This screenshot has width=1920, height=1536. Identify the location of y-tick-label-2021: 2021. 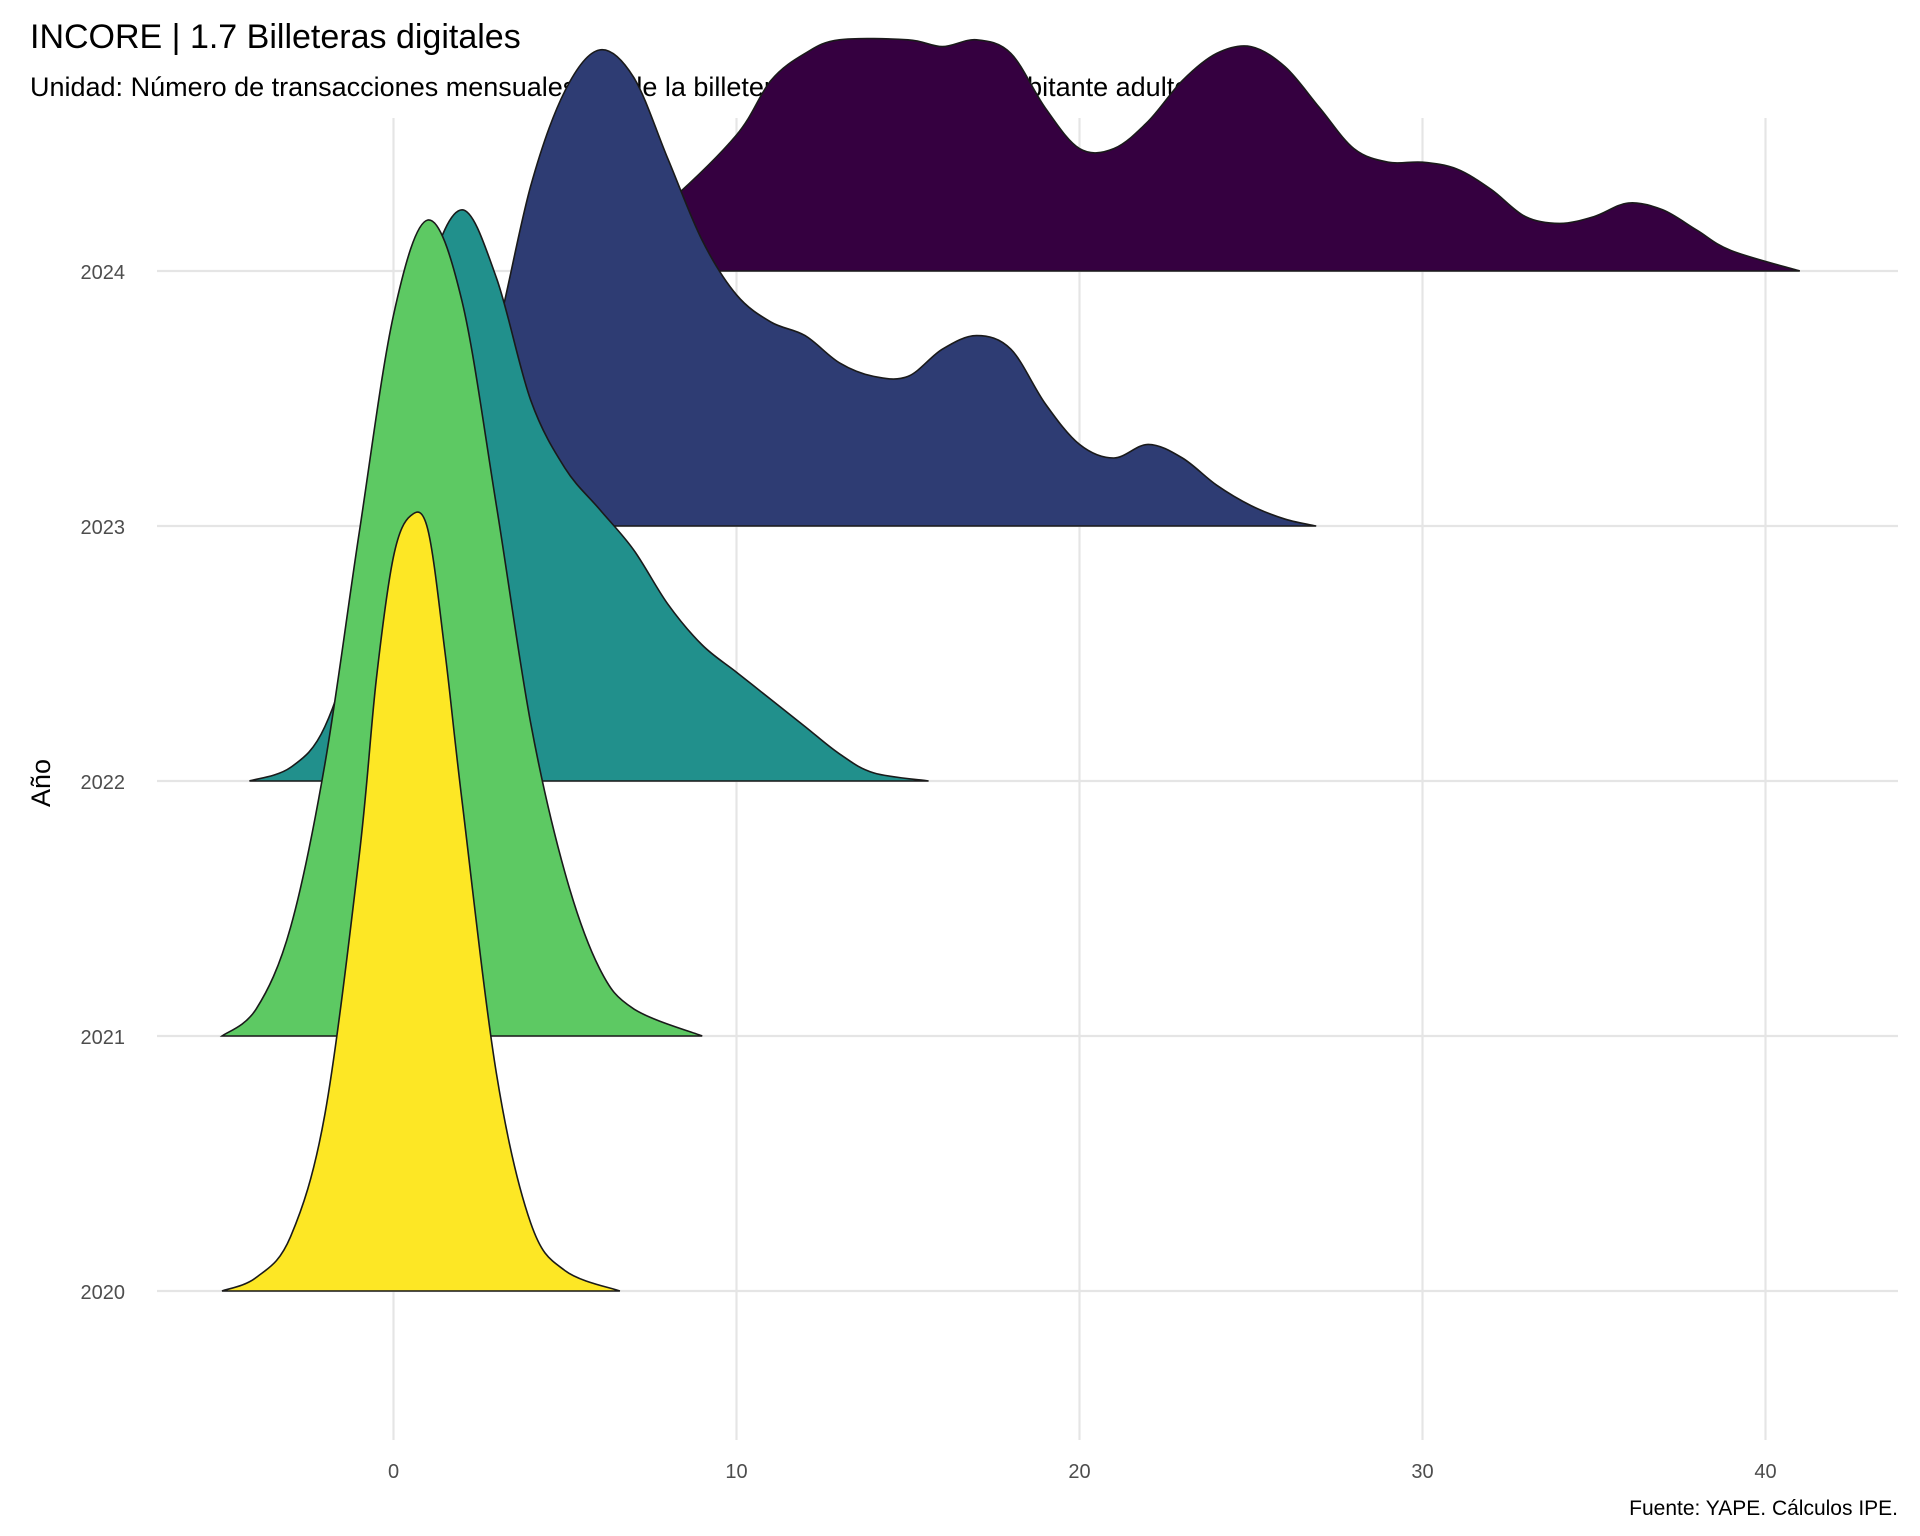
(103, 1038).